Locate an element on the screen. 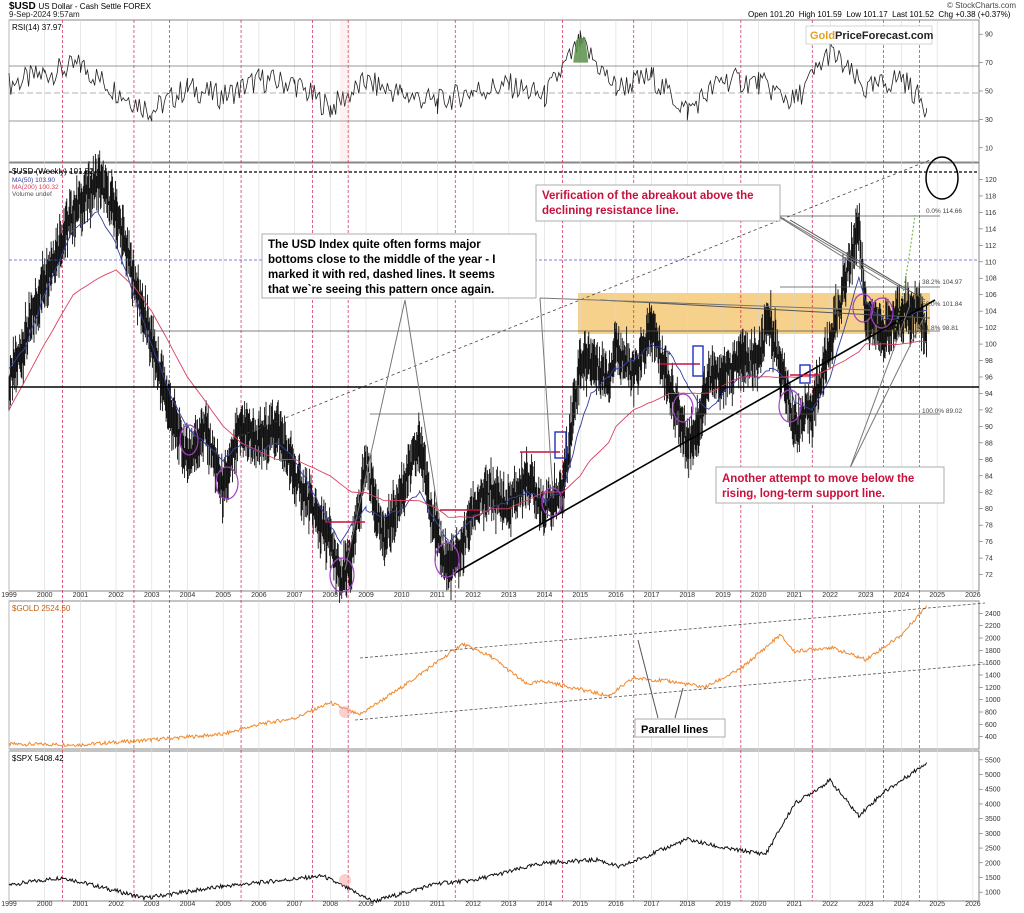  last-value: Last 101.52 is located at coordinates (913, 14).